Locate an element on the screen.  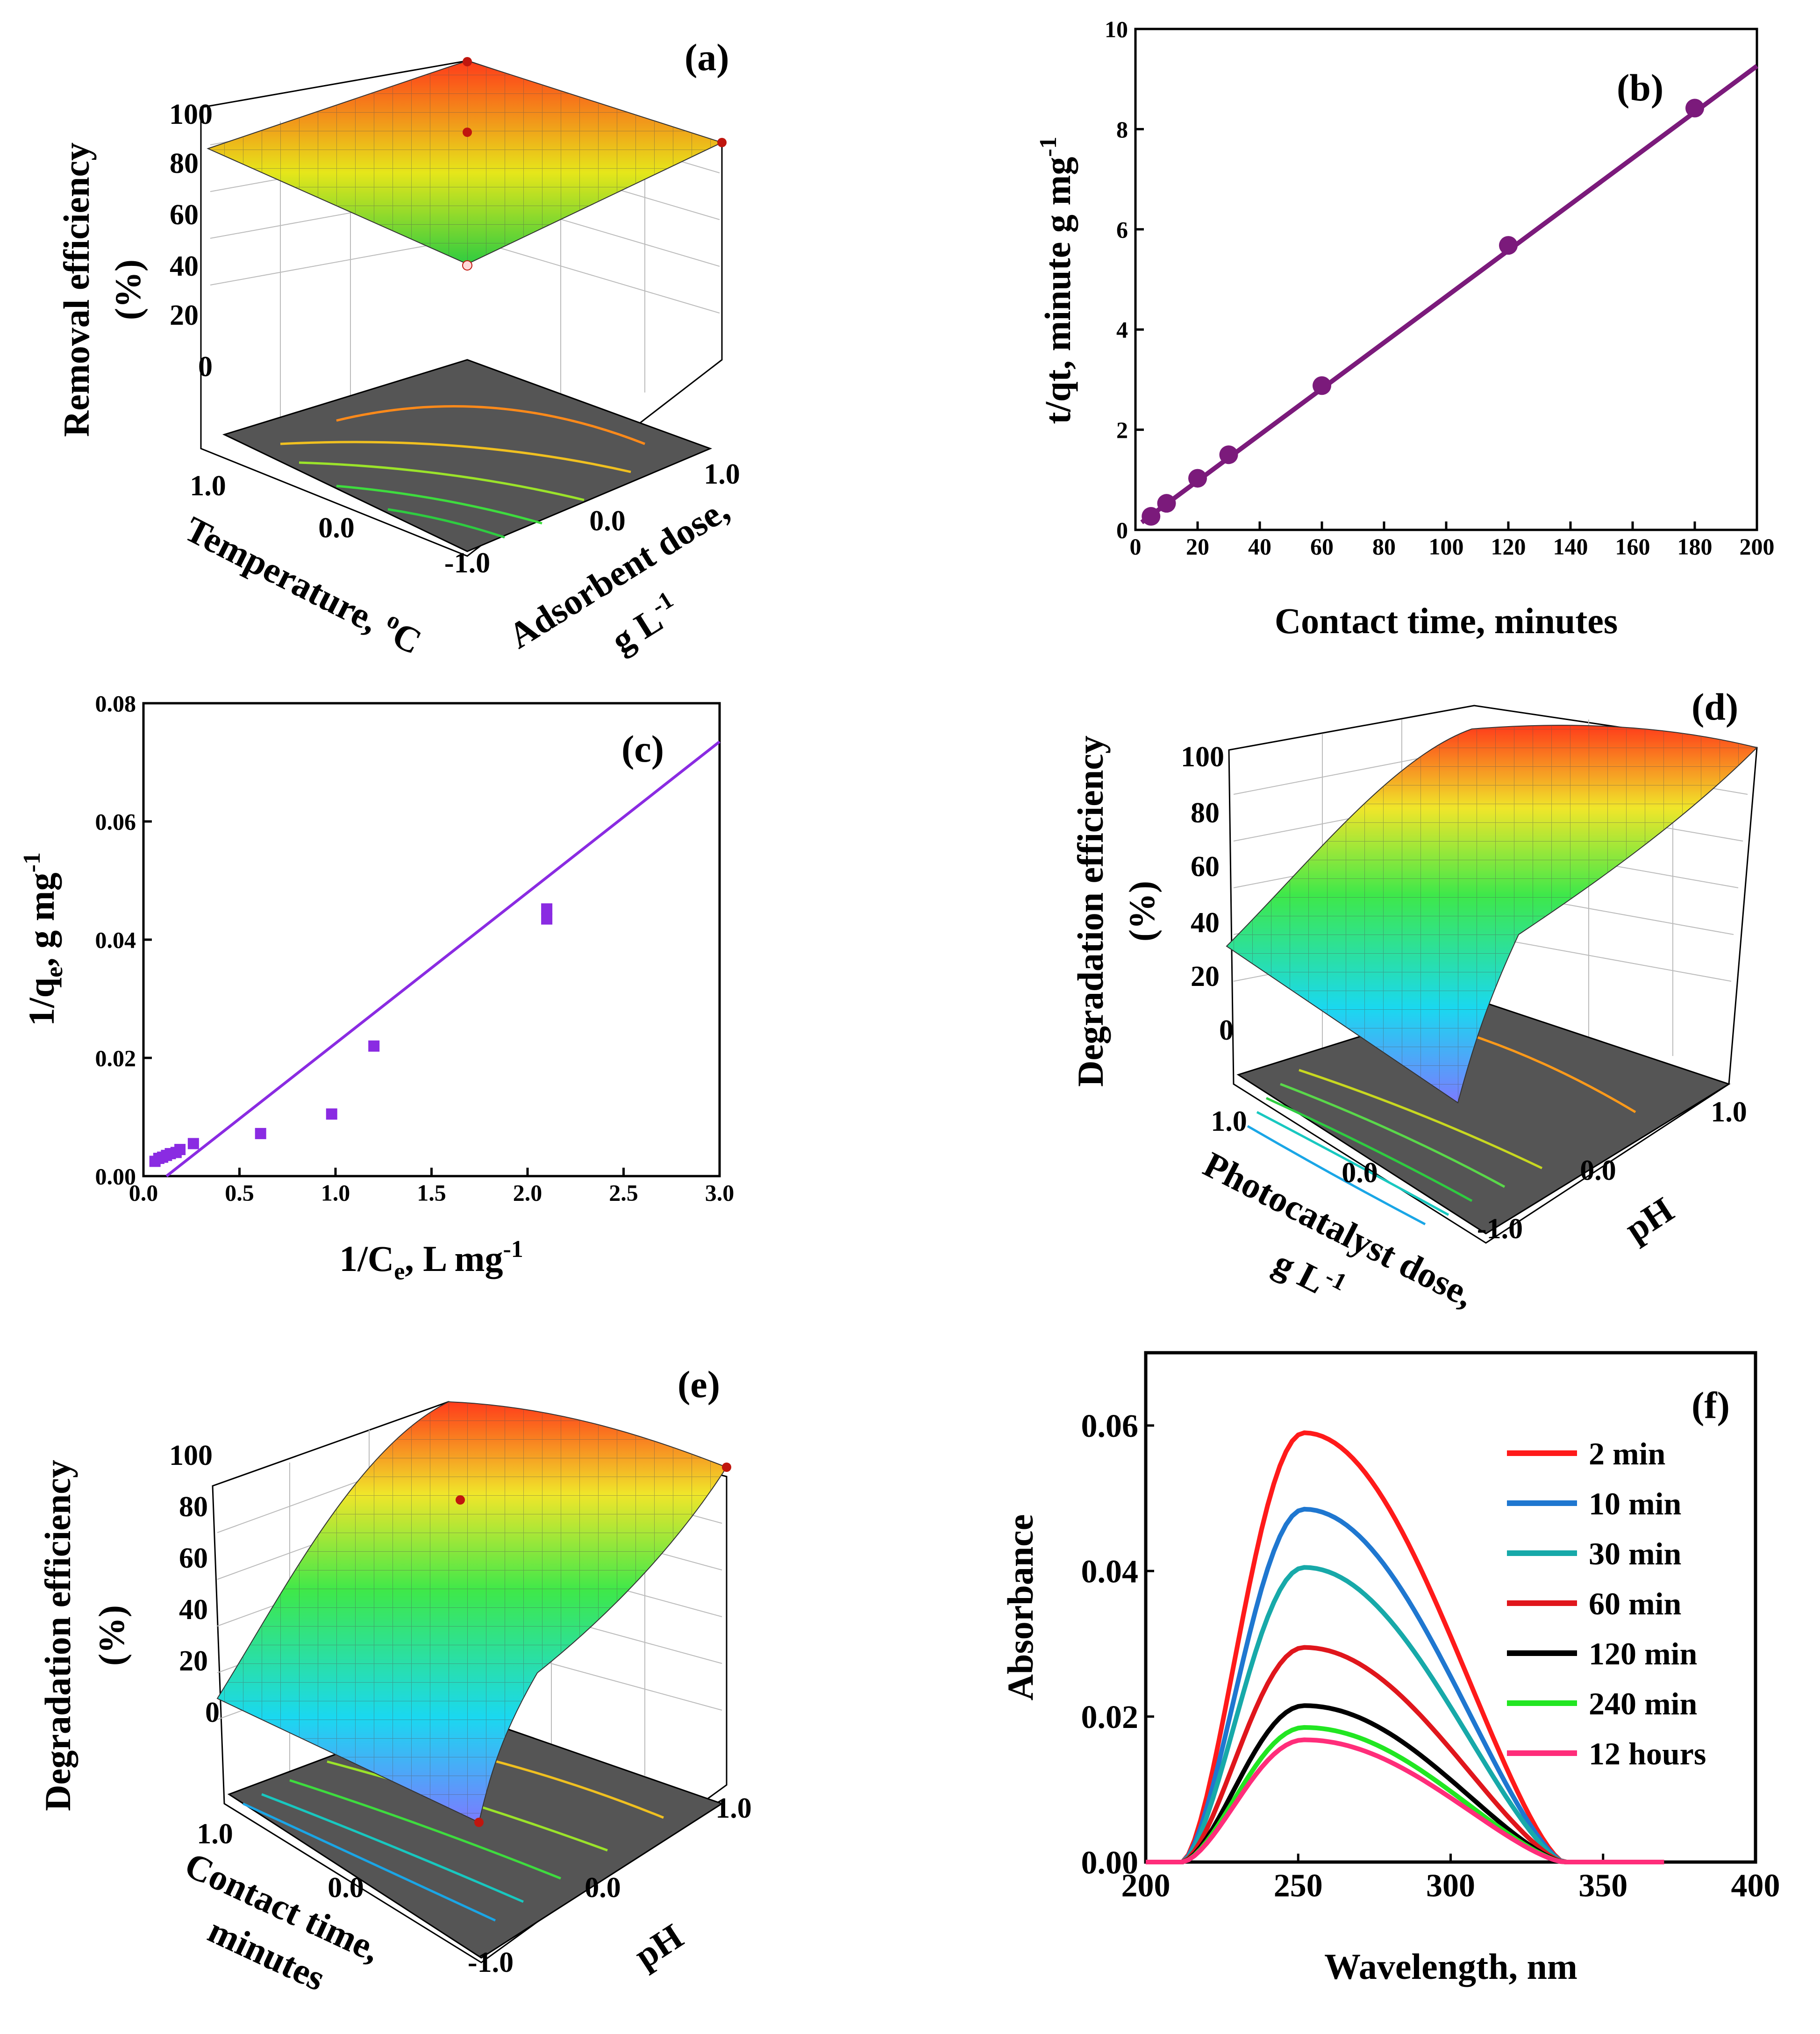
y-tick-label: 0.02 is located at coordinates (115, 1058).